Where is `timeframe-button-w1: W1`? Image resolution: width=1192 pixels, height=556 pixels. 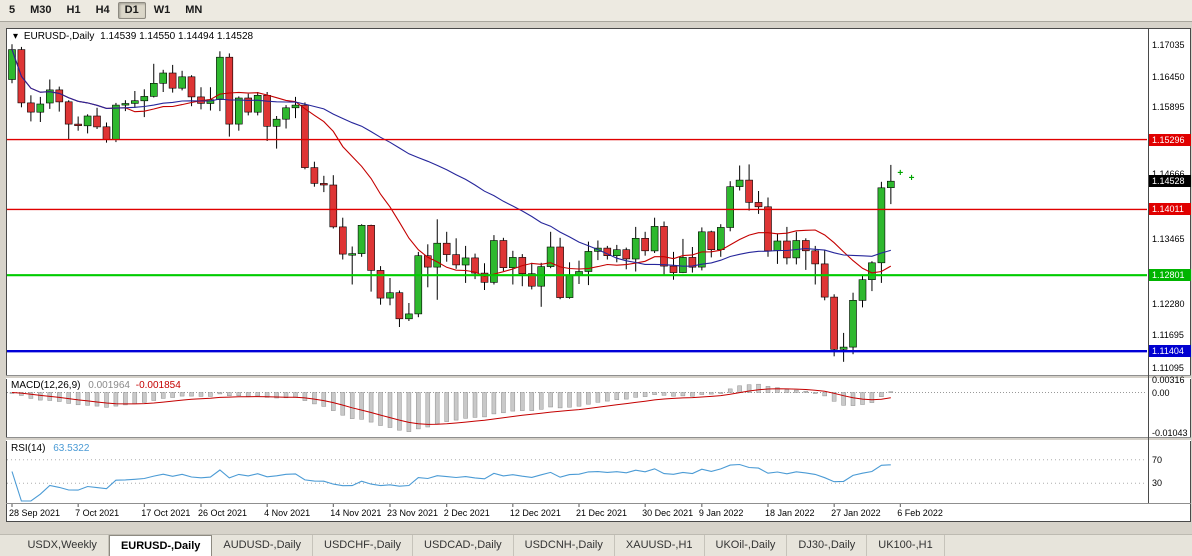
timeframe-button-w1: W1 is located at coordinates (162, 10).